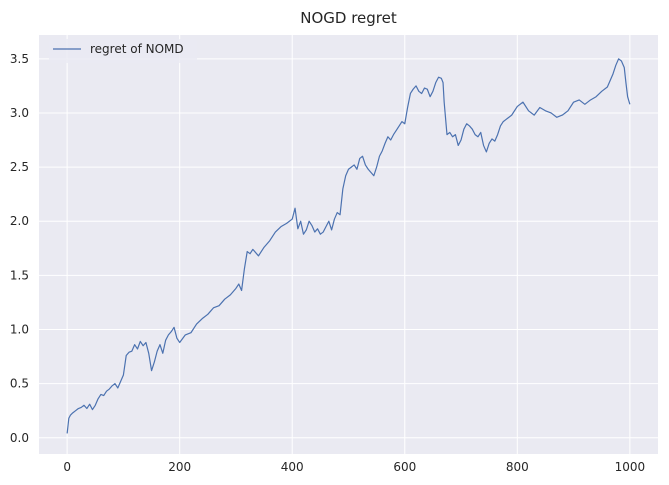  What do you see at coordinates (67, 467) in the screenshot?
I see `x-tick-label: 0` at bounding box center [67, 467].